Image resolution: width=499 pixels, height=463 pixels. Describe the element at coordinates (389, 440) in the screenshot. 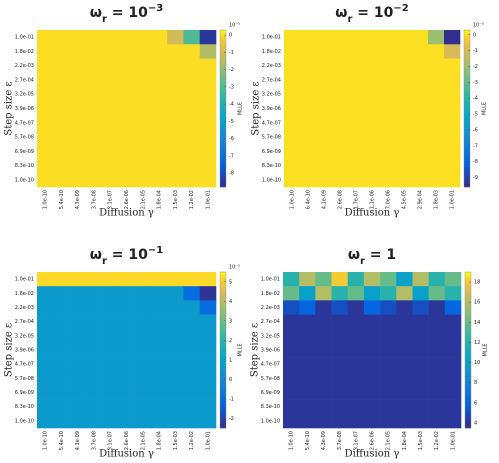

I see `x-tick-label: 2.1e-05` at that location.